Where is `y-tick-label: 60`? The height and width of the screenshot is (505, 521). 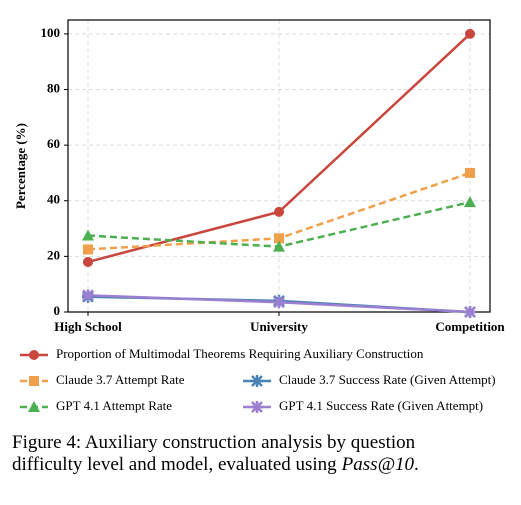
y-tick-label: 60 is located at coordinates (53, 143).